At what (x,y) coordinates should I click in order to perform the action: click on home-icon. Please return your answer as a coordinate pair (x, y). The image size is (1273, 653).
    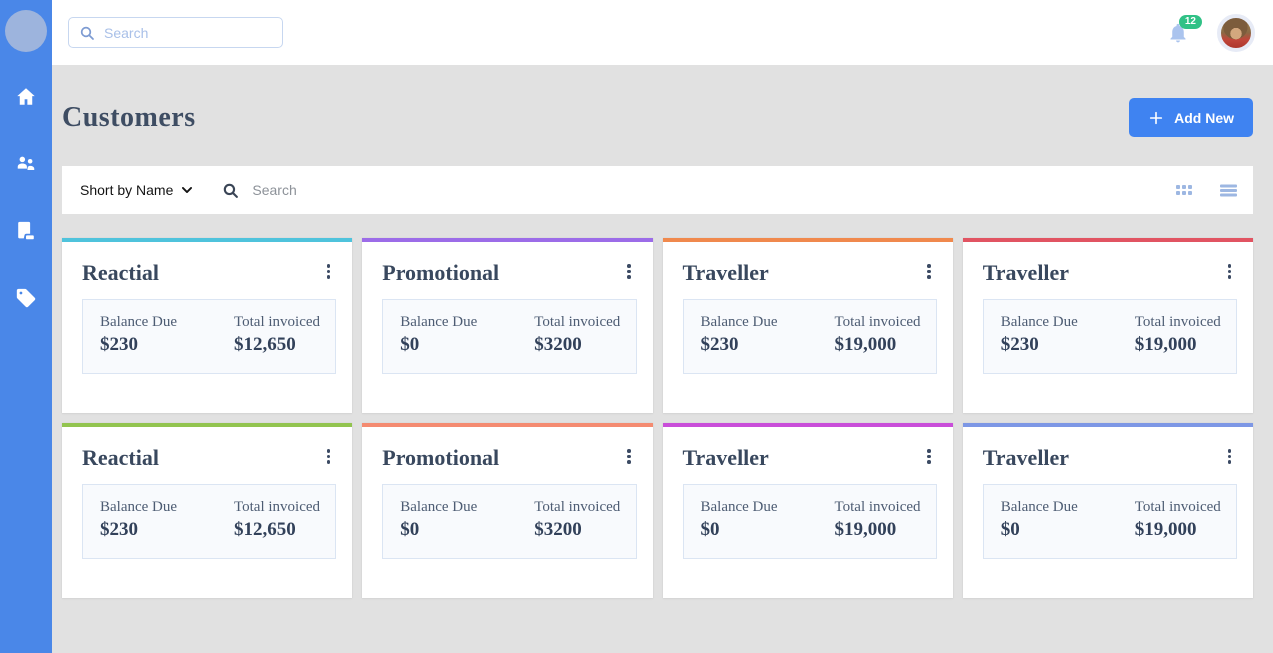
    Looking at the image, I should click on (26, 96).